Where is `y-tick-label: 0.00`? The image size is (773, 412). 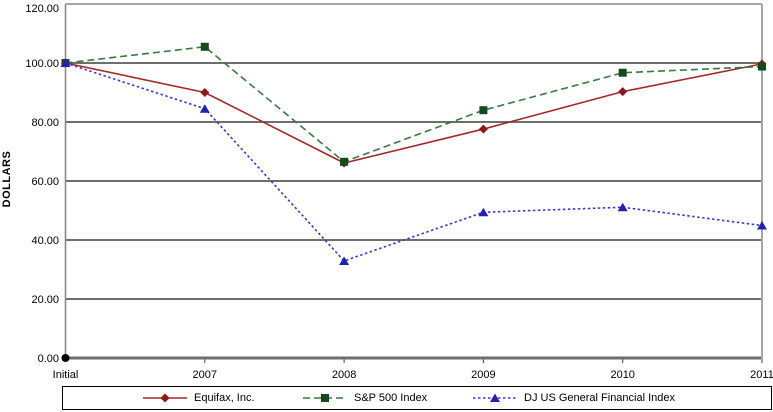 y-tick-label: 0.00 is located at coordinates (48, 359).